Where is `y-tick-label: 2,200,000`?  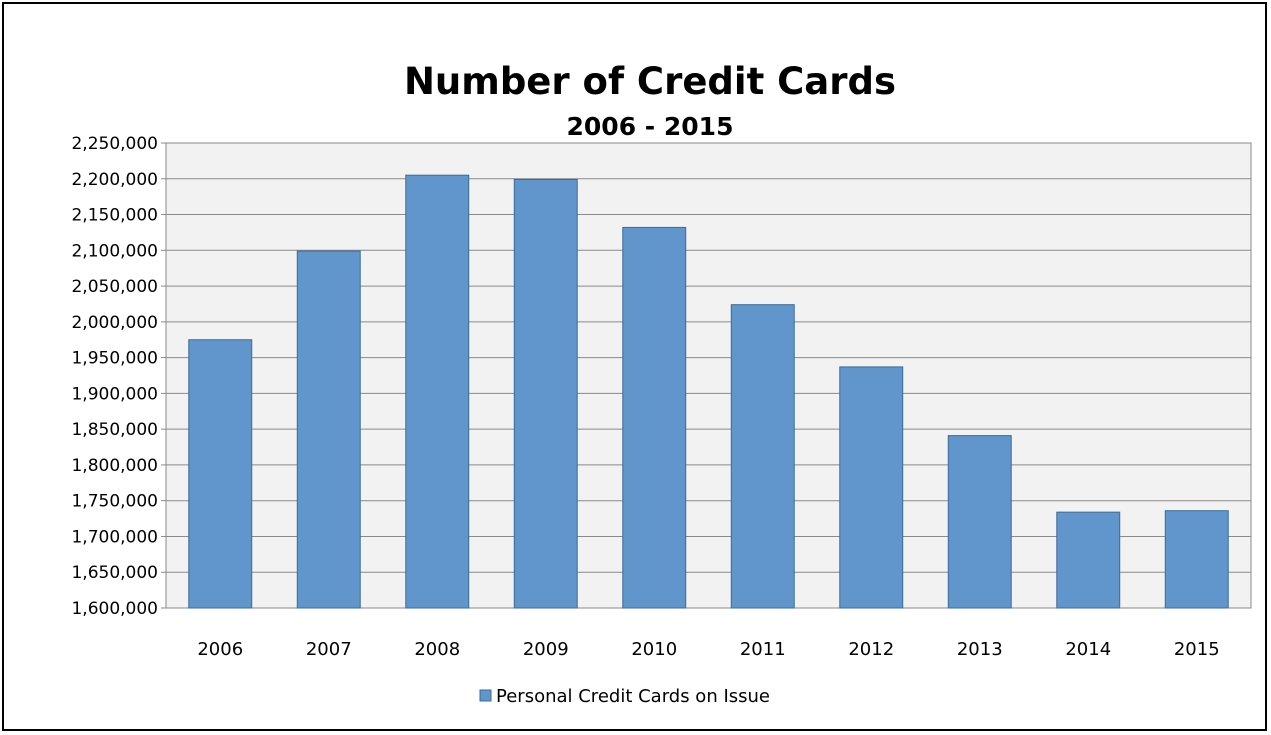
y-tick-label: 2,200,000 is located at coordinates (114, 180).